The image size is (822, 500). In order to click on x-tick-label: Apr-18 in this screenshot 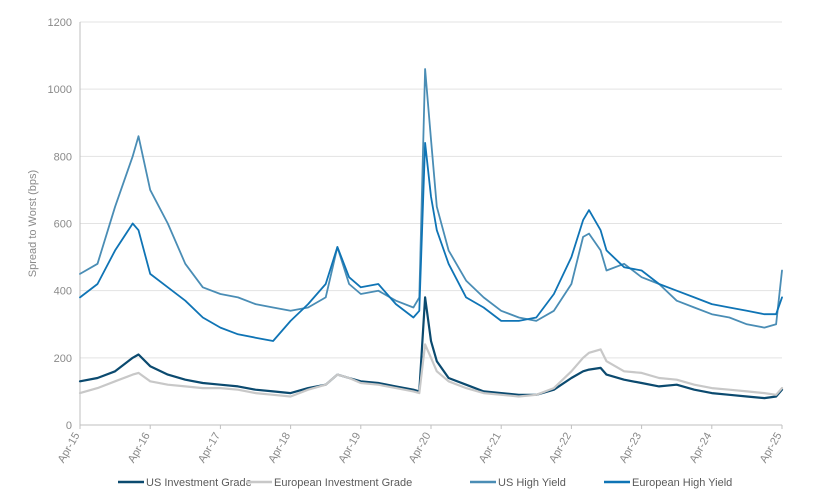, I will do `click(279, 448)`.